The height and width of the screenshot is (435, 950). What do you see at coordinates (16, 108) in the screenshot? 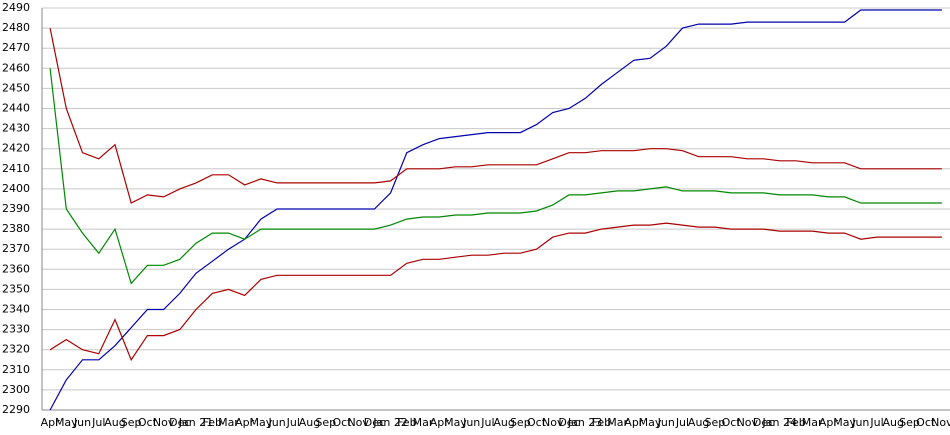
I see `y-tick-label: 2440` at bounding box center [16, 108].